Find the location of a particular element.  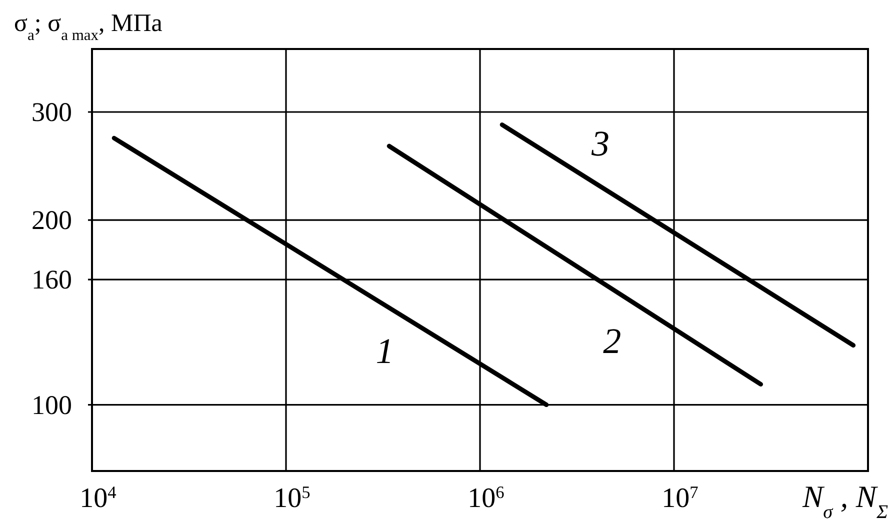

y-axis-title: σ$_{a}$; σ$_{a max}$, МПа is located at coordinates (88, 27).